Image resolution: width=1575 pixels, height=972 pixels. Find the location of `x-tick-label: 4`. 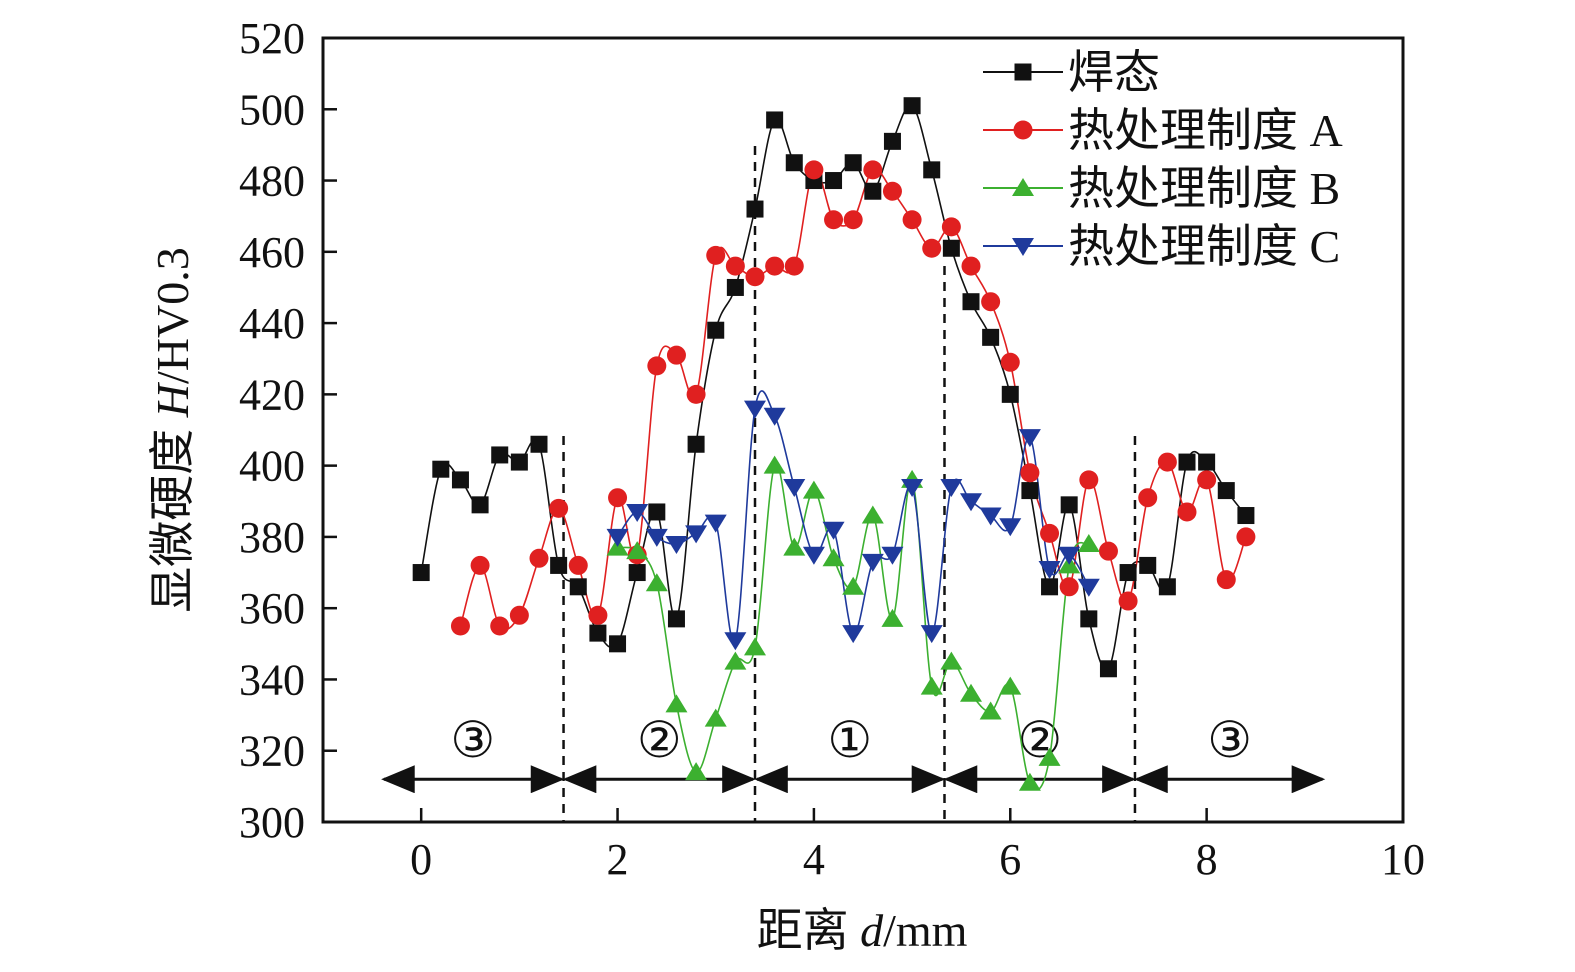

x-tick-label: 4 is located at coordinates (814, 859).